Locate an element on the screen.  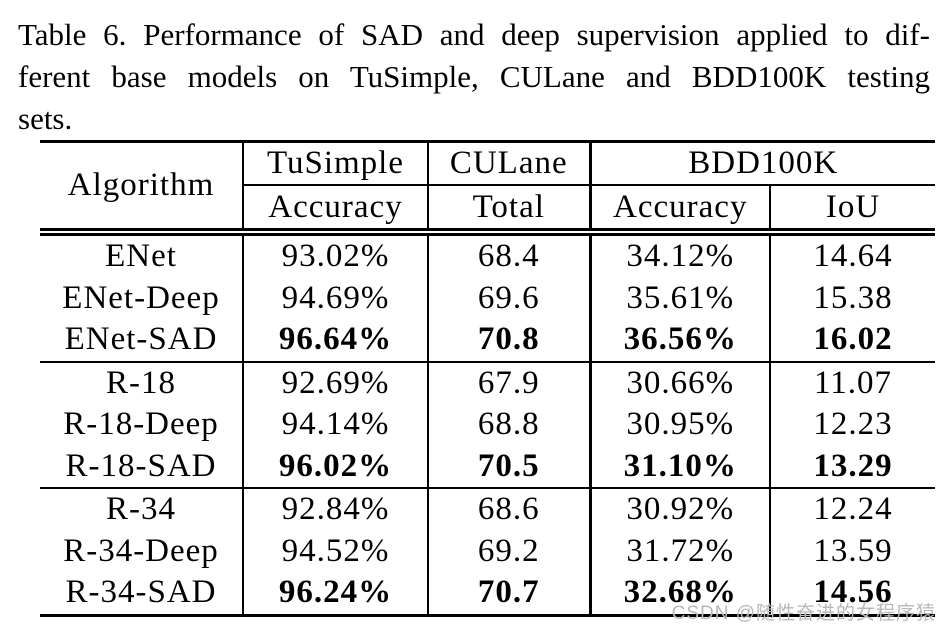
bdd-accuracy-cell: 34.12% is located at coordinates (679, 255).